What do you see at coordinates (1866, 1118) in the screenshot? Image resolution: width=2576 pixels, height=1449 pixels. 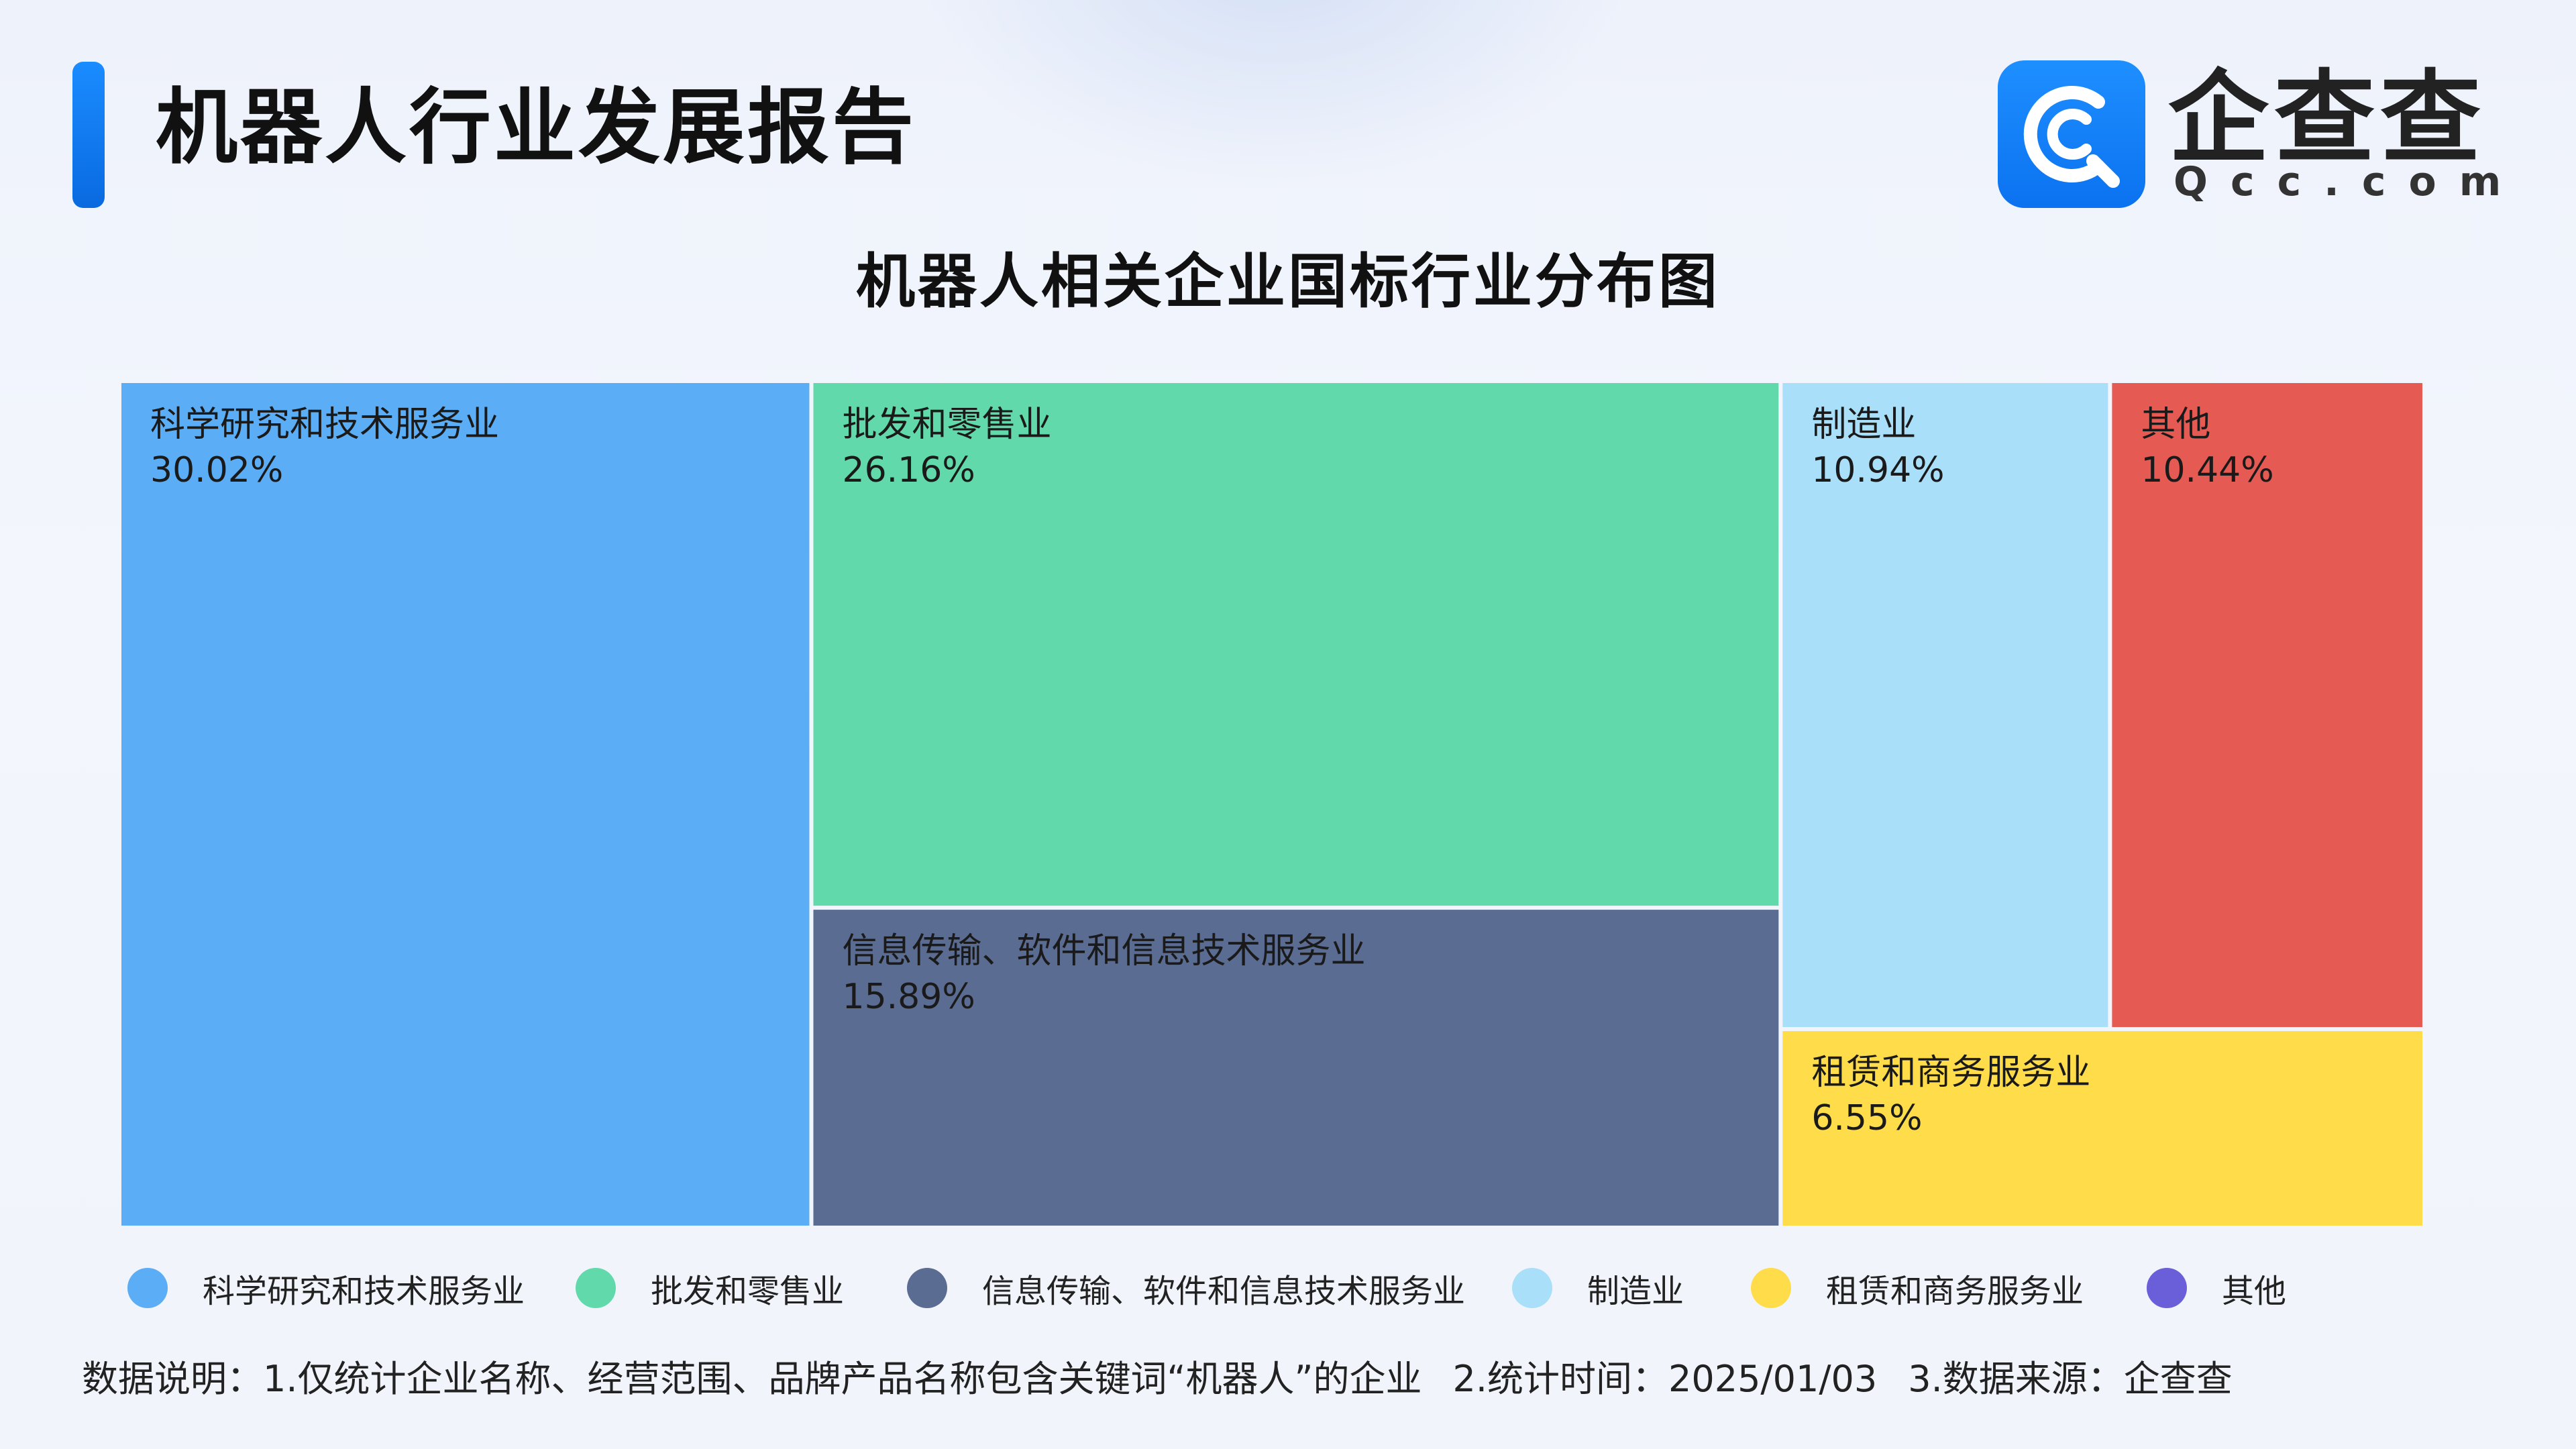 I see `treemap-cell-value: 6.55%` at bounding box center [1866, 1118].